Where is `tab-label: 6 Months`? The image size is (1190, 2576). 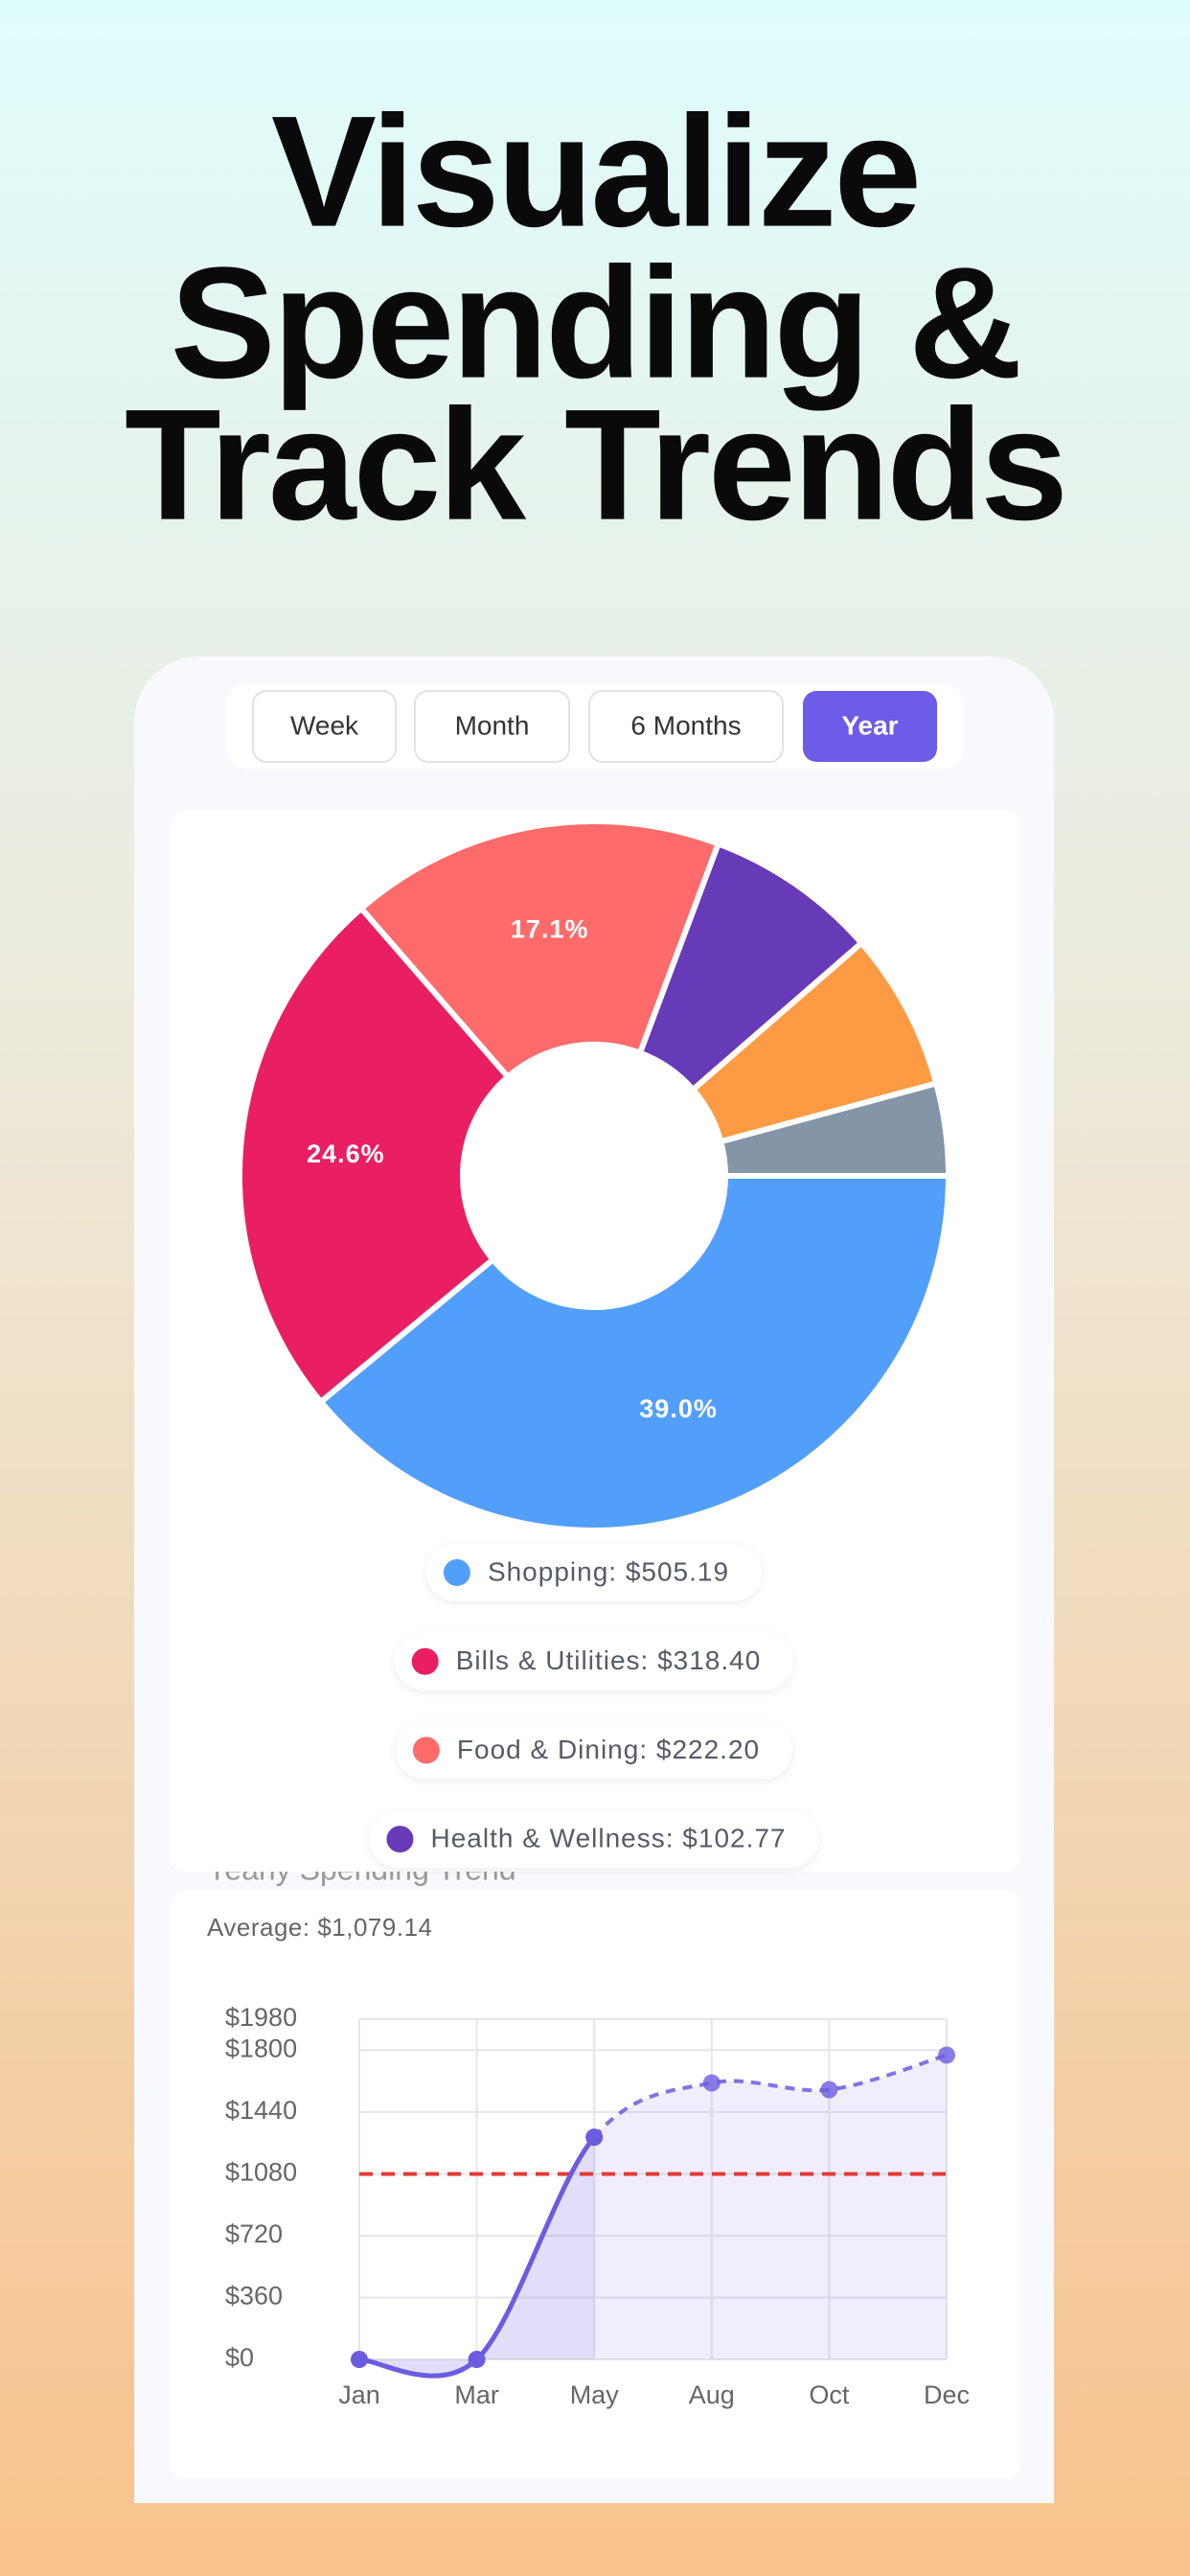 tab-label: 6 Months is located at coordinates (685, 725).